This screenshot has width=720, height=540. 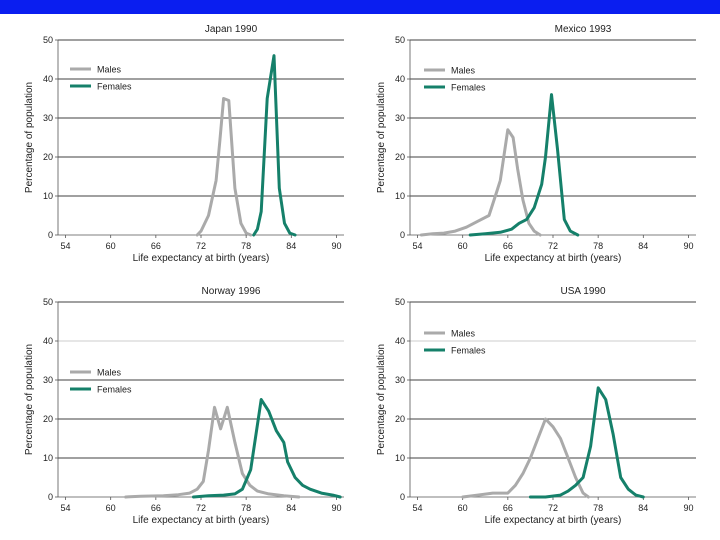 What do you see at coordinates (360, 7) in the screenshot?
I see `top-banner` at bounding box center [360, 7].